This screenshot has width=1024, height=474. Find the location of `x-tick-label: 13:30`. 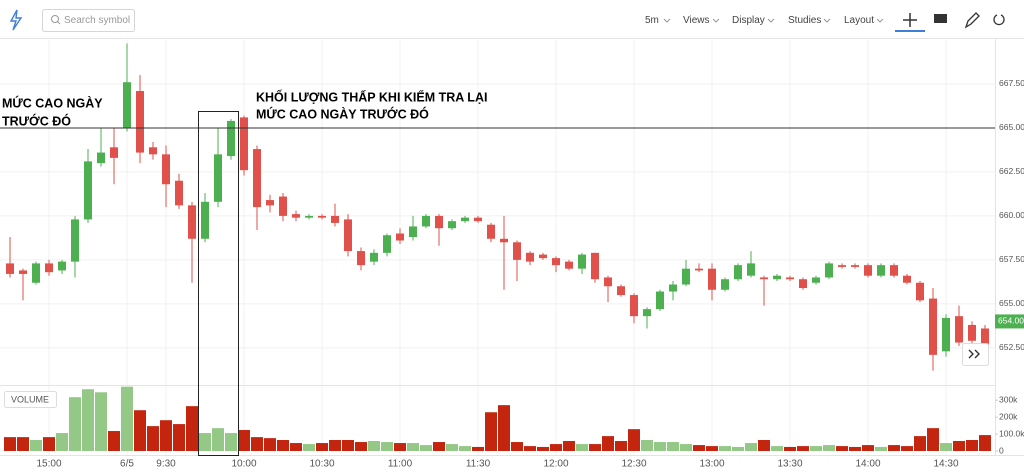

x-tick-label: 13:30 is located at coordinates (789, 464).